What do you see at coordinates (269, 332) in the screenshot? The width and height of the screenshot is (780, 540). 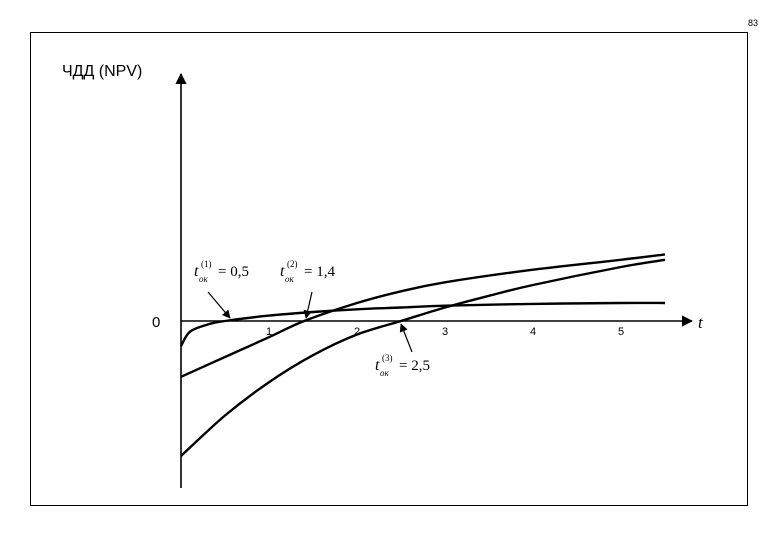 I see `x-tick-label: 1` at bounding box center [269, 332].